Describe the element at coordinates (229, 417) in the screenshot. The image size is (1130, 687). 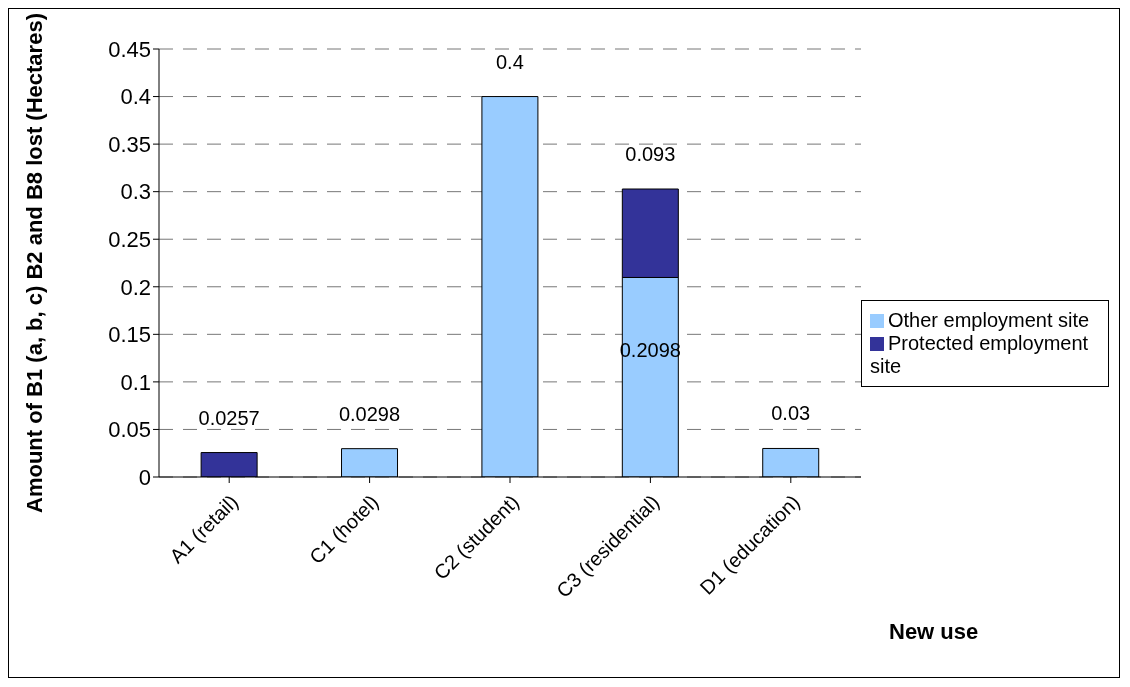
I see `data-label: 0.0257` at that location.